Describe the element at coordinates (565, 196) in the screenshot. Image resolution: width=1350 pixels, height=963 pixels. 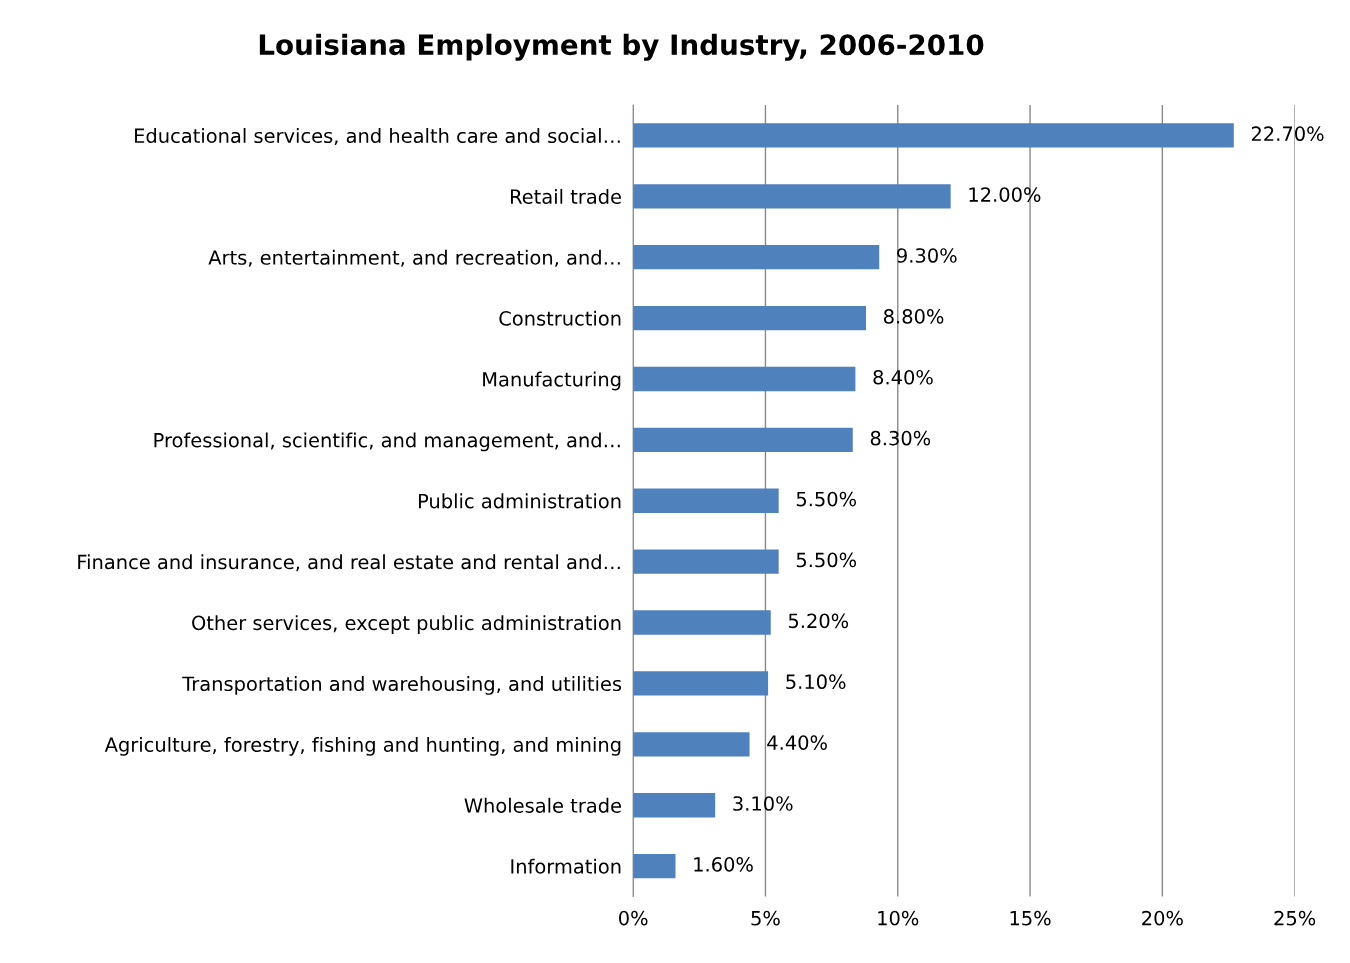
I see `y-tick-label: Retail trade` at that location.